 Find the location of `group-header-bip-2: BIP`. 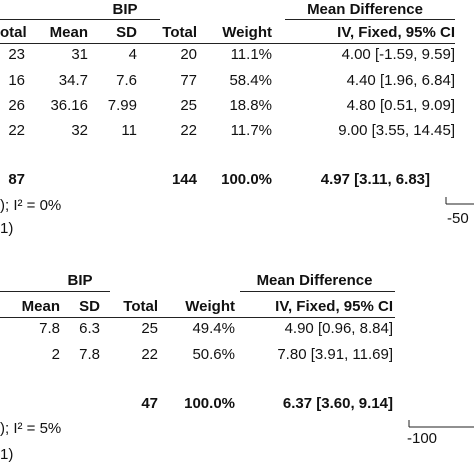

group-header-bip-2: BIP is located at coordinates (80, 280).